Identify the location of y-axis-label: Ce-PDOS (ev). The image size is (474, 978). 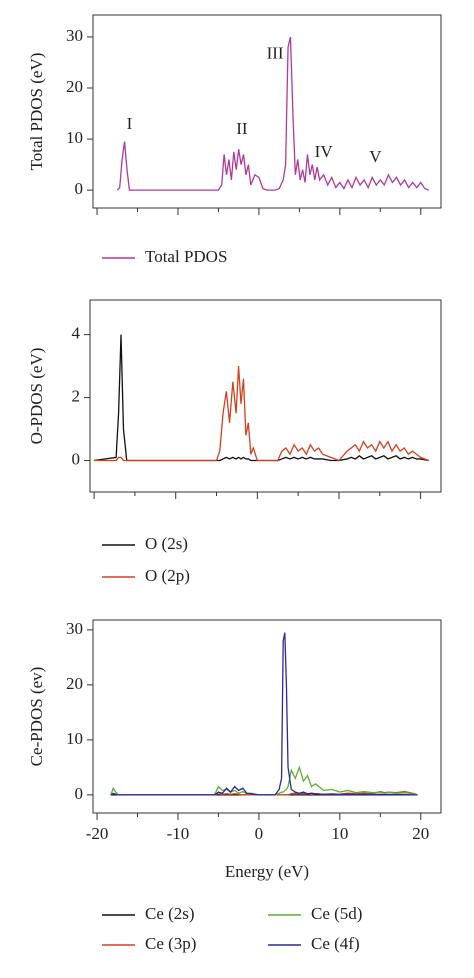
(36, 717).